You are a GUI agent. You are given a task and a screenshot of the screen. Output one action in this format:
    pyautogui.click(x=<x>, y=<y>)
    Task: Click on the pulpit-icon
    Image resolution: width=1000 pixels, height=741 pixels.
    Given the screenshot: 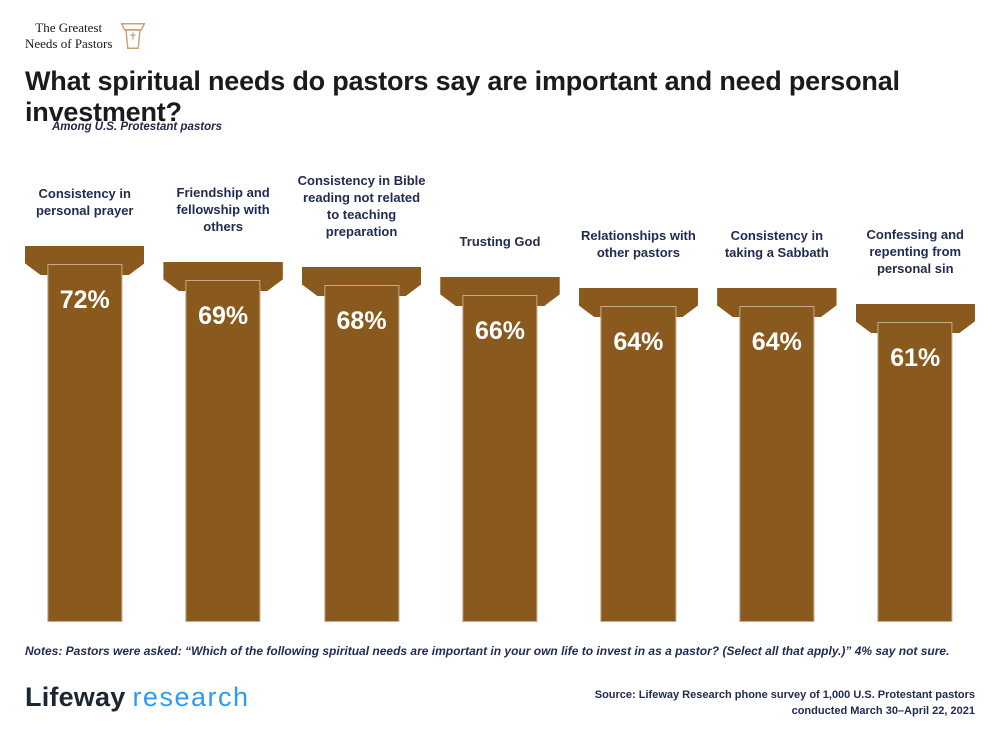 What is the action you would take?
    pyautogui.click(x=133, y=35)
    